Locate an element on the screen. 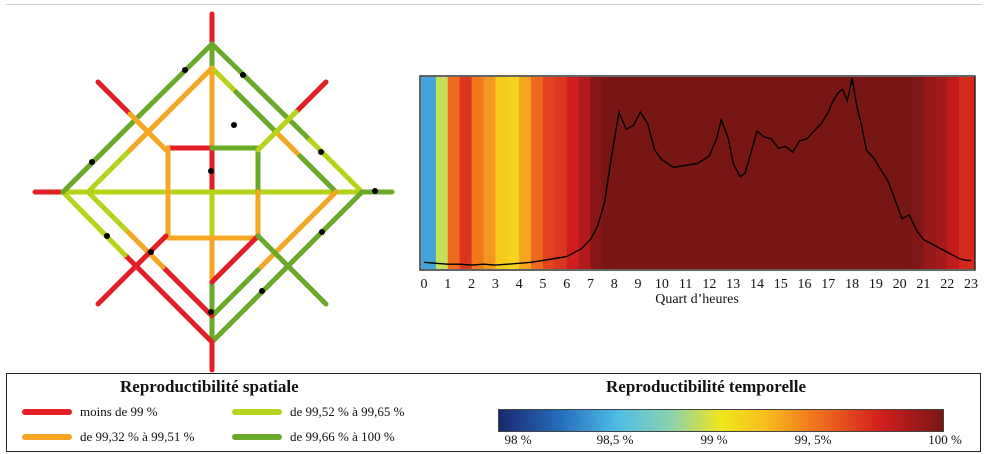  x-tick-label: 9 is located at coordinates (638, 284).